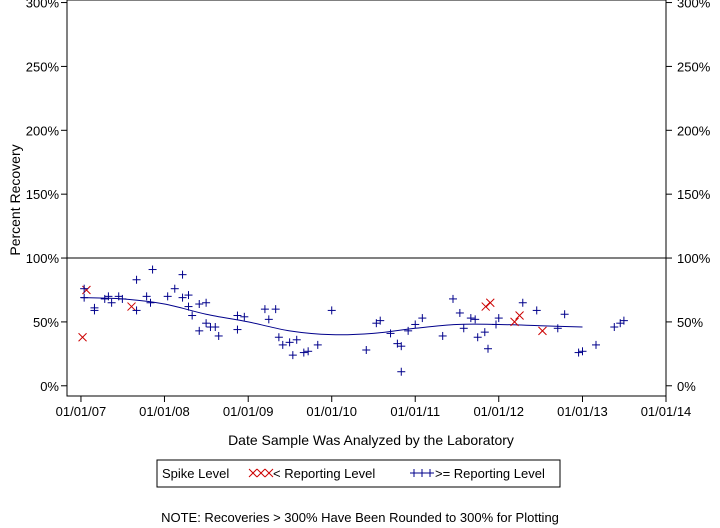 Image resolution: width=720 pixels, height=528 pixels. I want to click on x-tick-label: 01/01/10, so click(331, 411).